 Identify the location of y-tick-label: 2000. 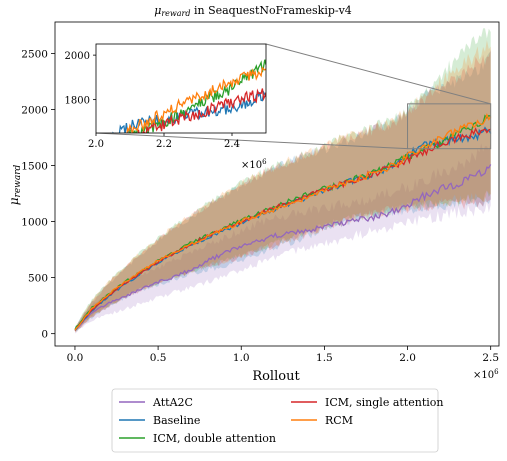
(34, 110).